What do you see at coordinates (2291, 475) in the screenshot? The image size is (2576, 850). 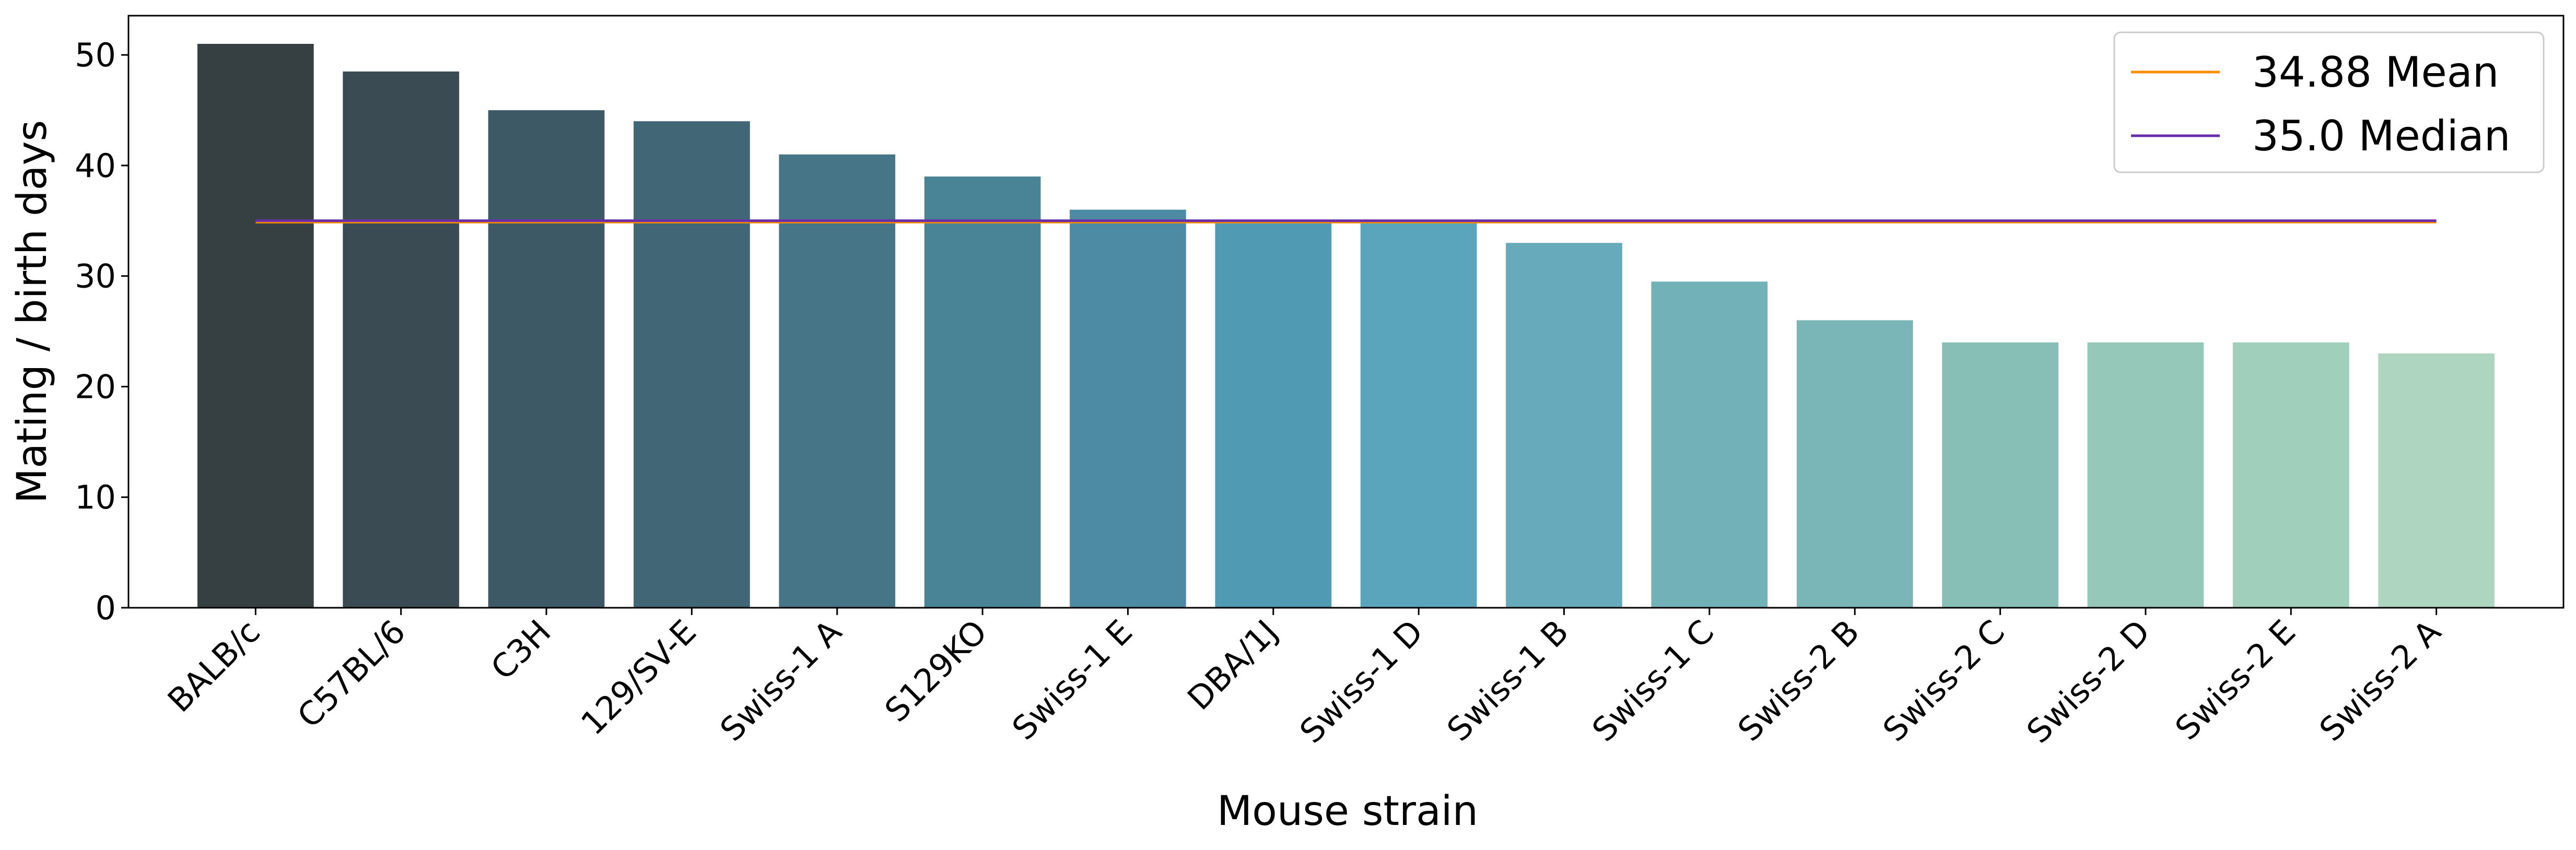 I see `bar-swiss-2-e` at bounding box center [2291, 475].